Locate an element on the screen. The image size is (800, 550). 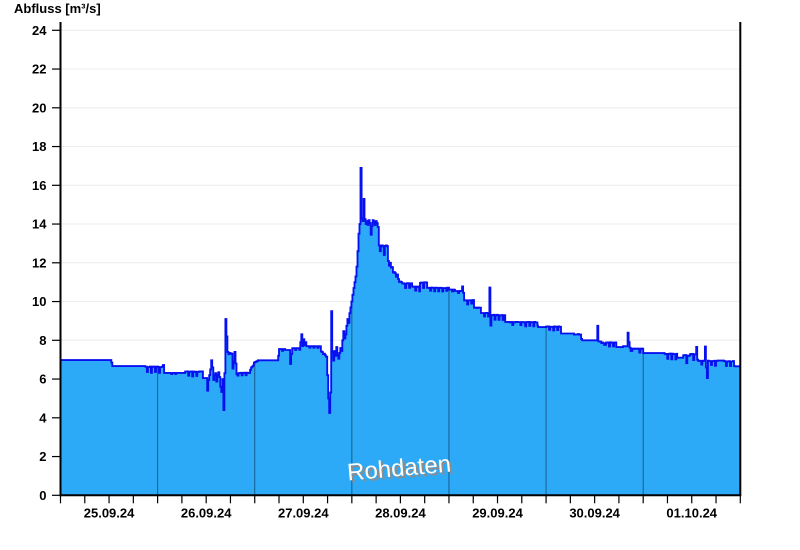
svg-text: 10 is located at coordinates (39, 301).